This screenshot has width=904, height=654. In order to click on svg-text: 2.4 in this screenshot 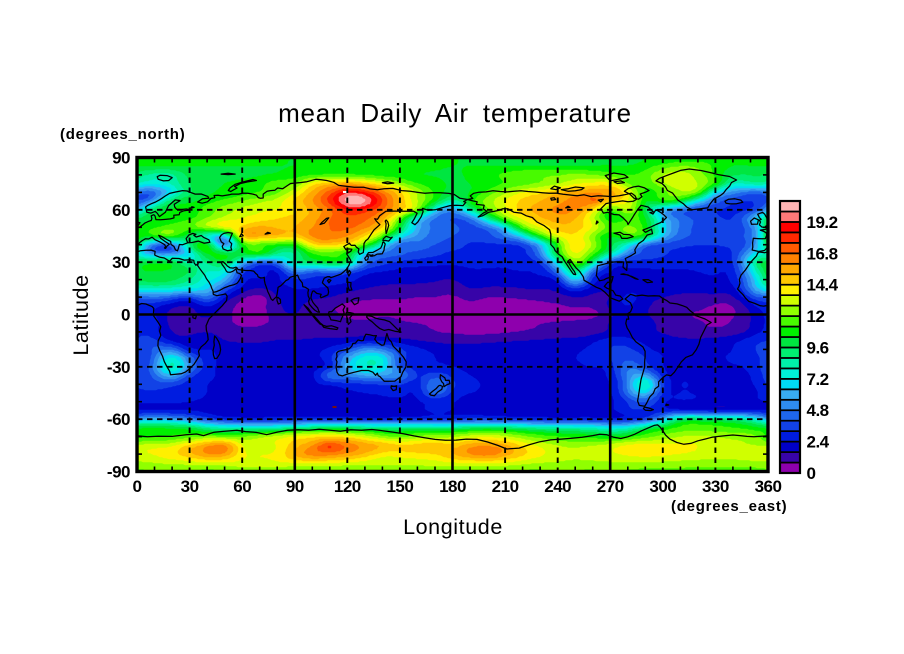, I will do `click(818, 442)`.